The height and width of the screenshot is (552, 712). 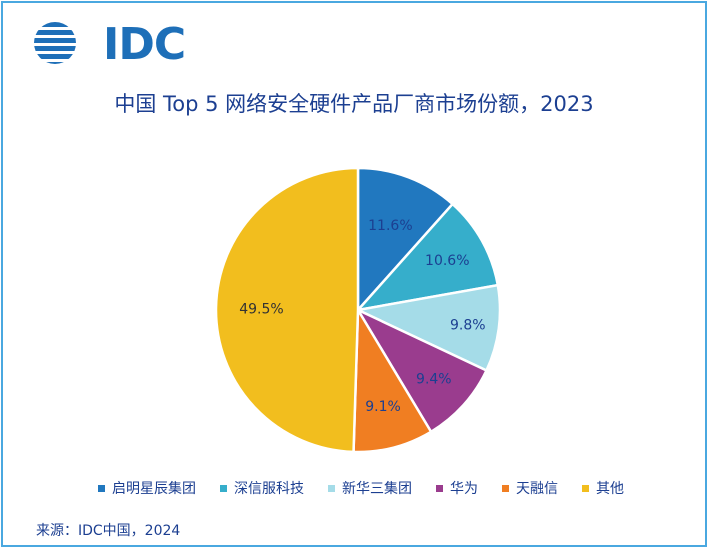 What do you see at coordinates (468, 326) in the screenshot?
I see `slice-label-2: 9.8%` at bounding box center [468, 326].